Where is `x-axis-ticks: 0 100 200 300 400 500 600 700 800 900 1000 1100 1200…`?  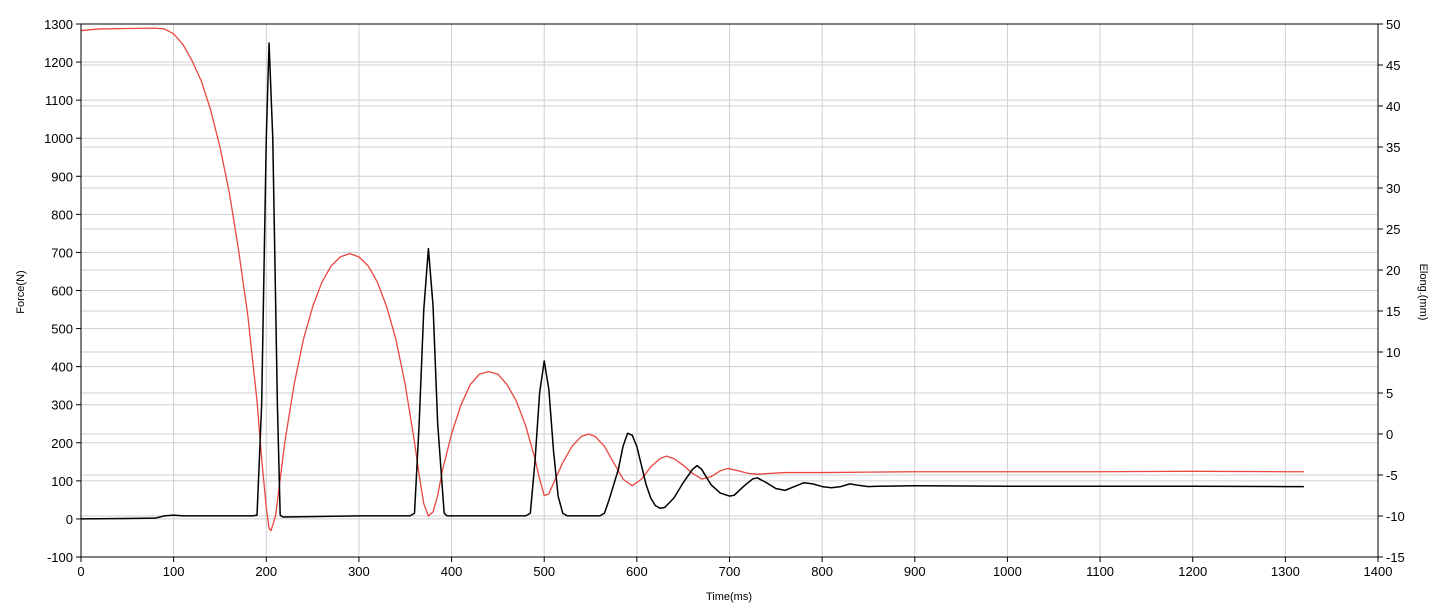
x-axis-ticks: 0 100 200 300 400 500 600 700 800 900 1000 1100 1200… is located at coordinates (734, 568).